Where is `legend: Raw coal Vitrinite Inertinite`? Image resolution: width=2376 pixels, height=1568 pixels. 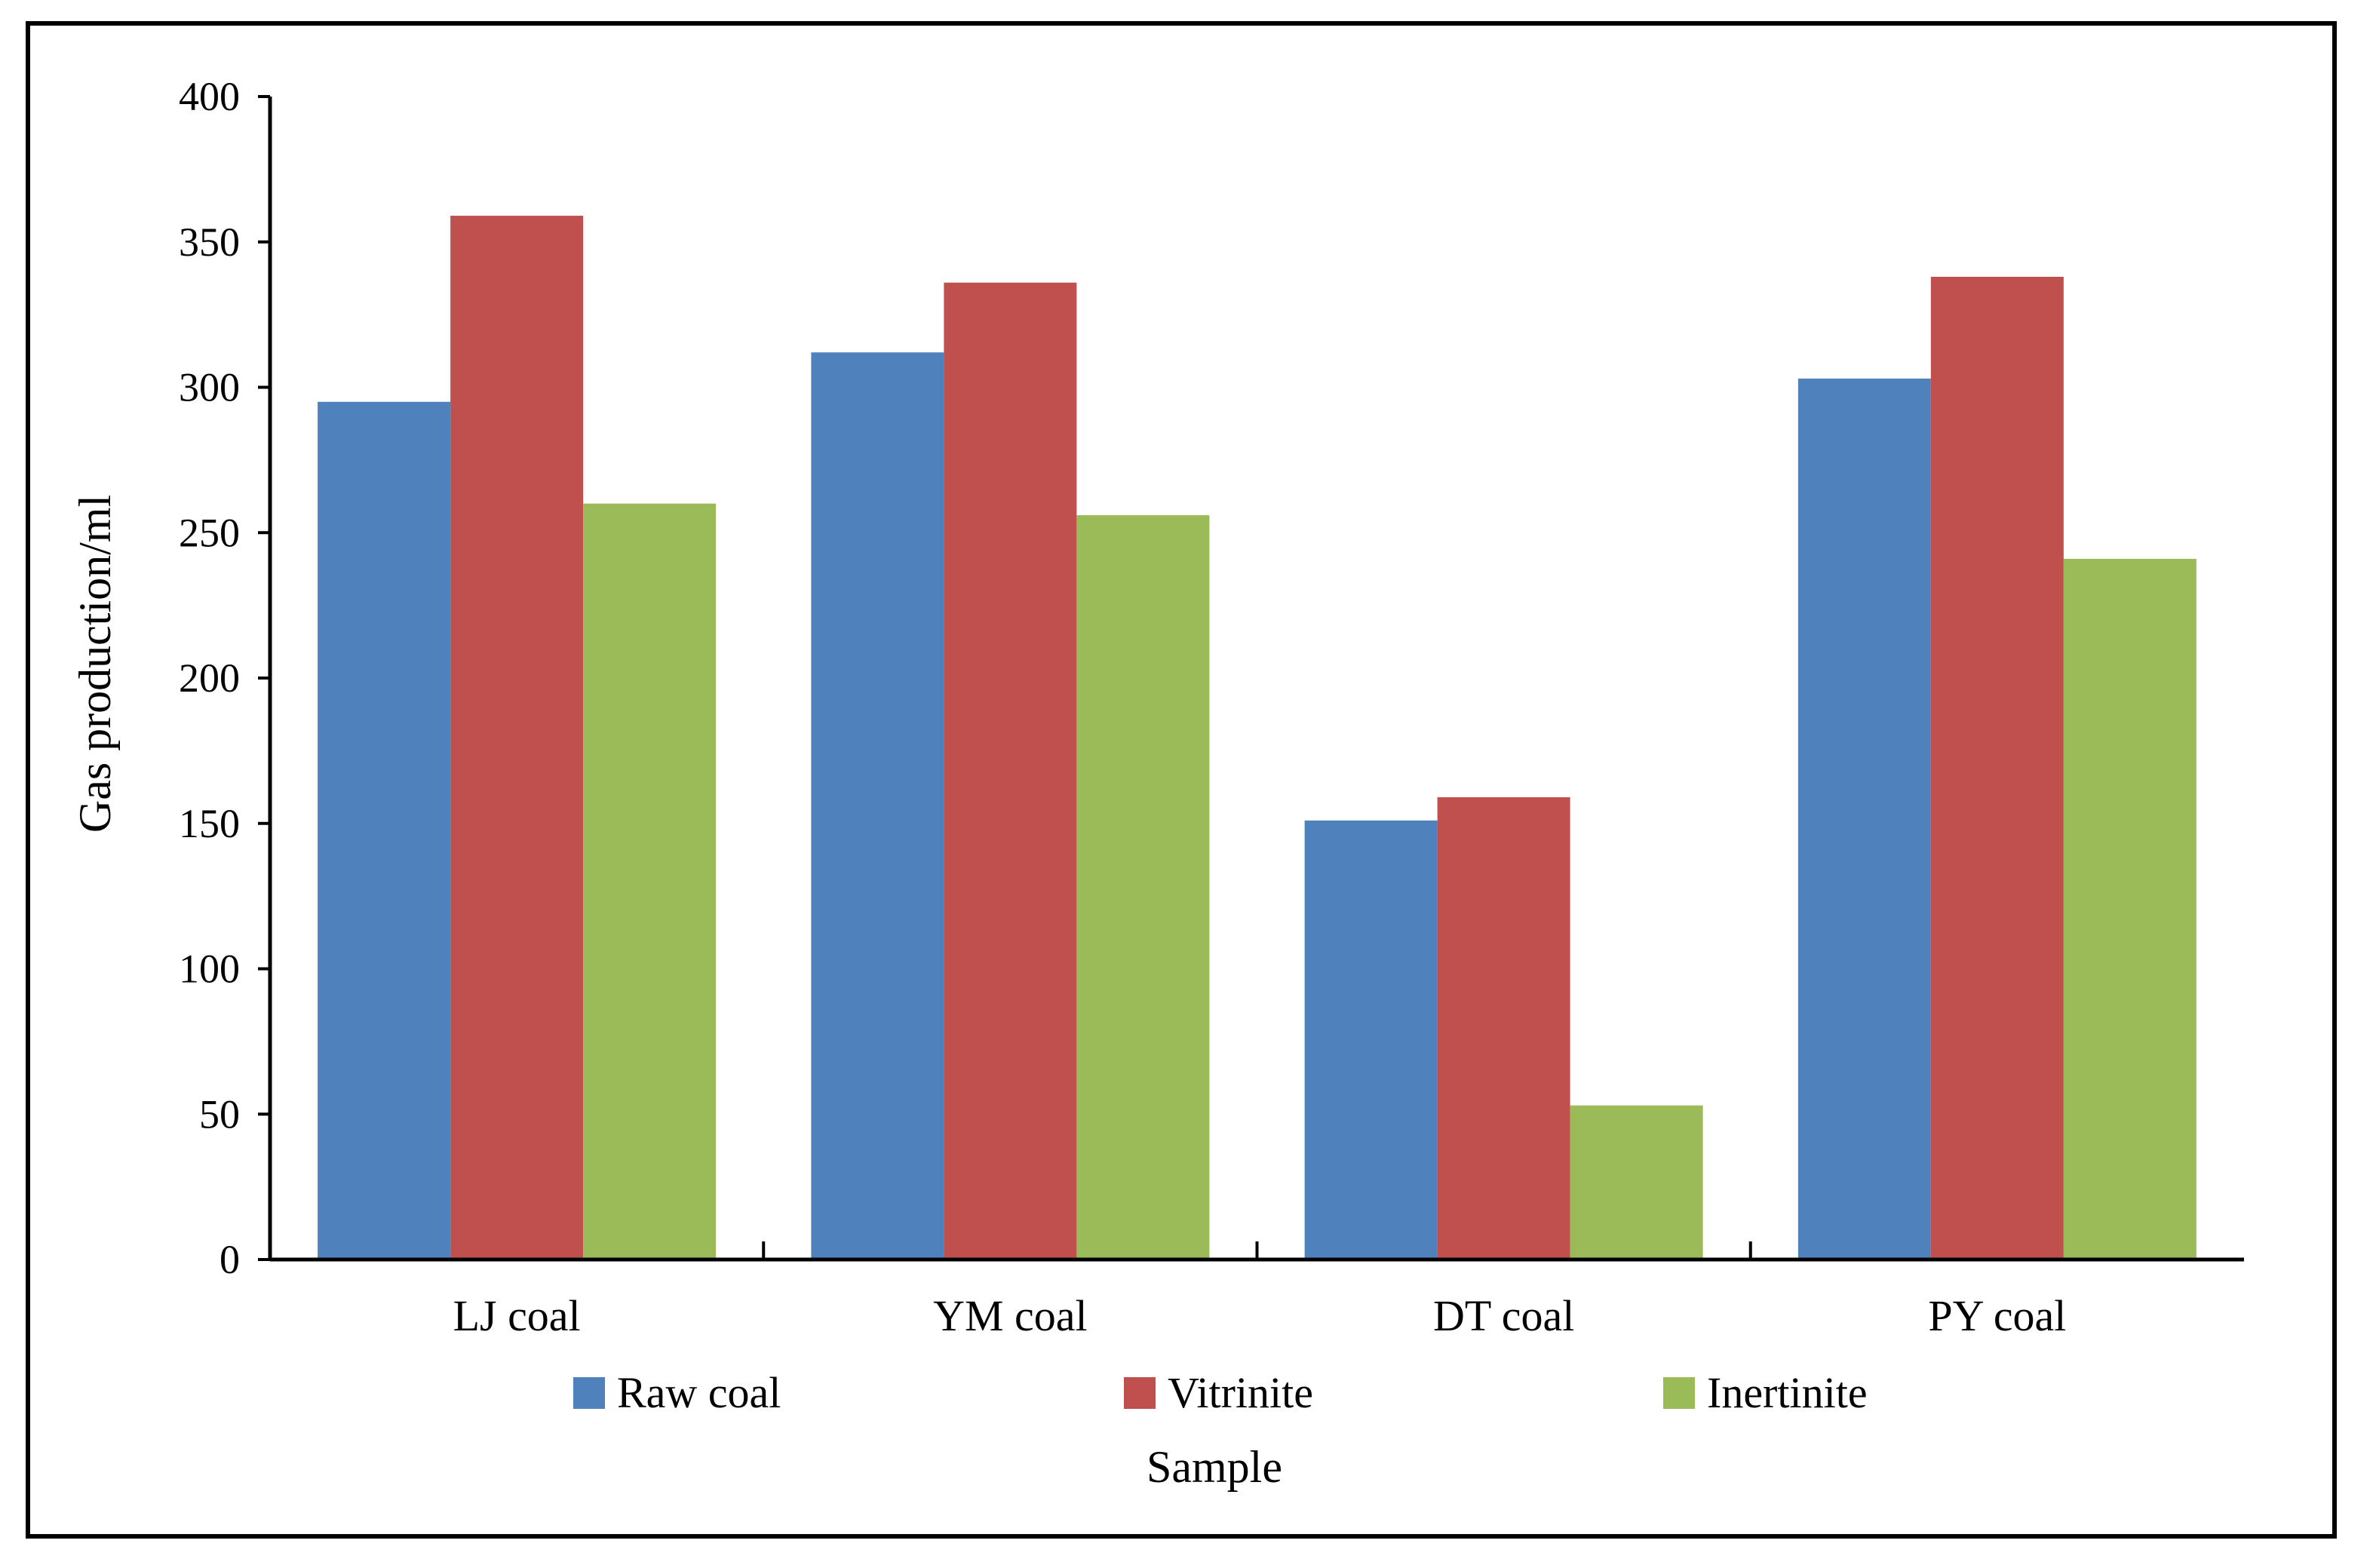
legend: Raw coal Vitrinite Inertinite is located at coordinates (1220, 1392).